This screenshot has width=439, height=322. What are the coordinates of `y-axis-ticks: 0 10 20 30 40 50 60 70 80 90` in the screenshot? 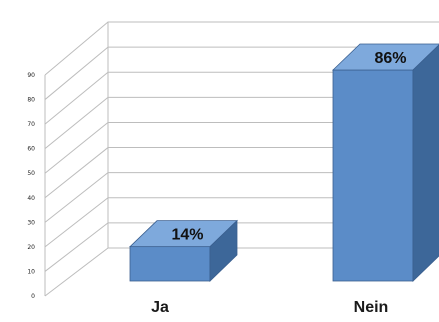 It's located at (31, 186).